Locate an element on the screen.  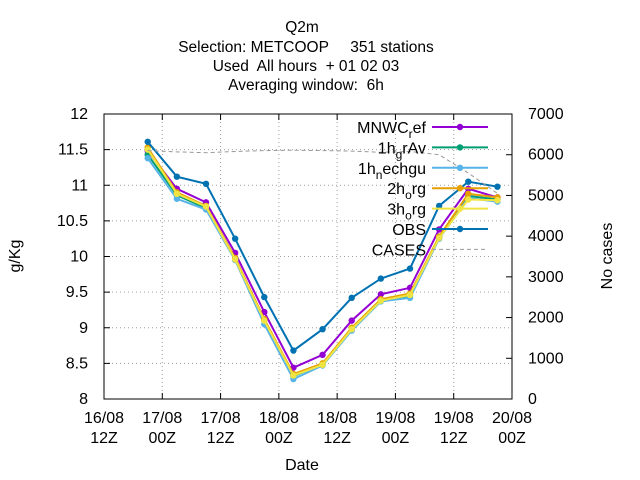
y2-tick-label: 2000 is located at coordinates (546, 318).